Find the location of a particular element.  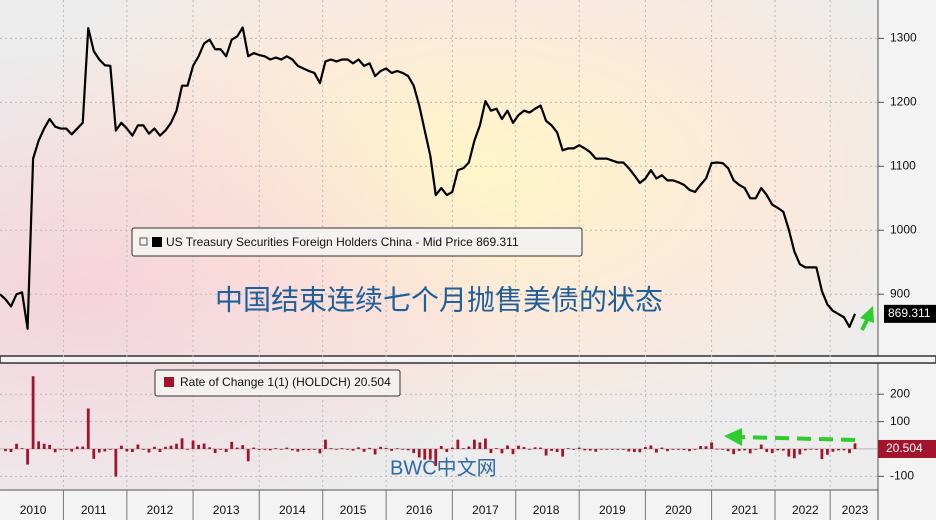

panel-separator is located at coordinates (468, 359).